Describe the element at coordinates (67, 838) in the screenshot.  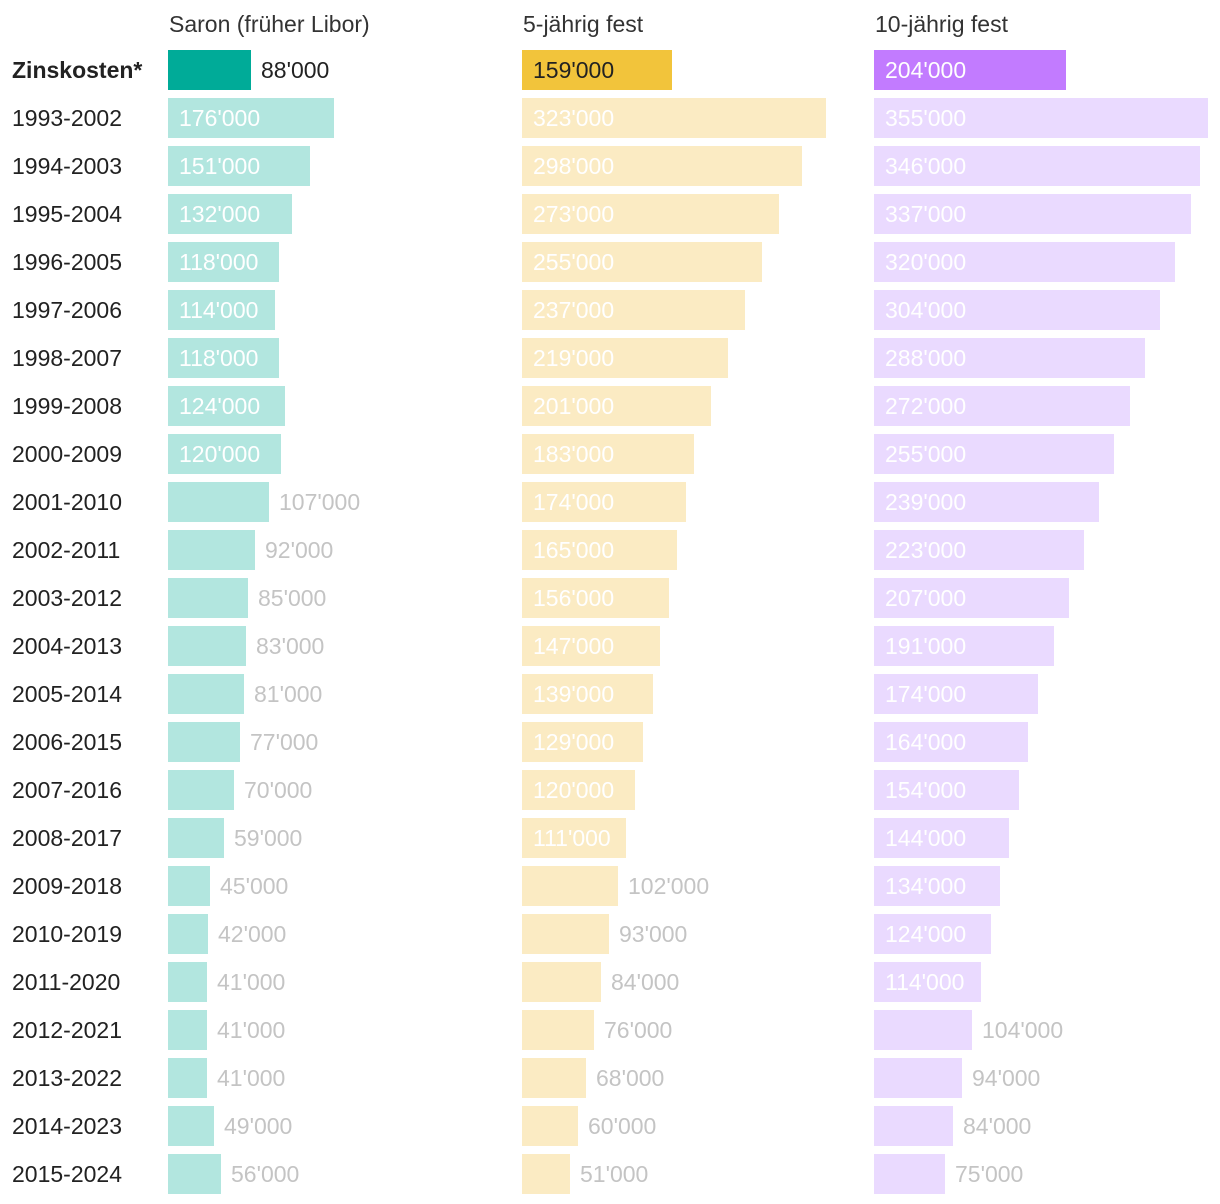
I see `period-label: 2008-2017` at that location.